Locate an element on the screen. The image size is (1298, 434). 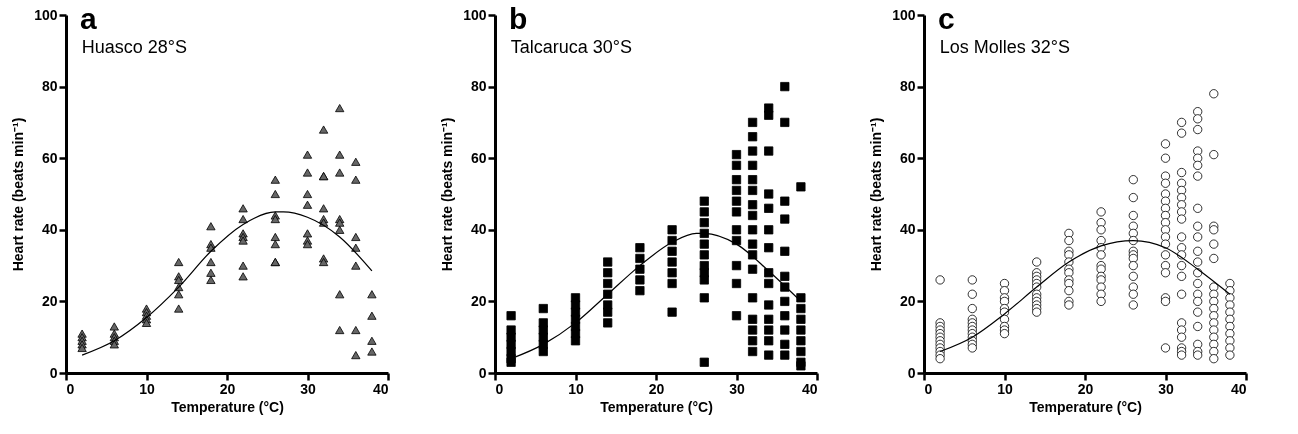
annotation: c is located at coordinates (946, 18).